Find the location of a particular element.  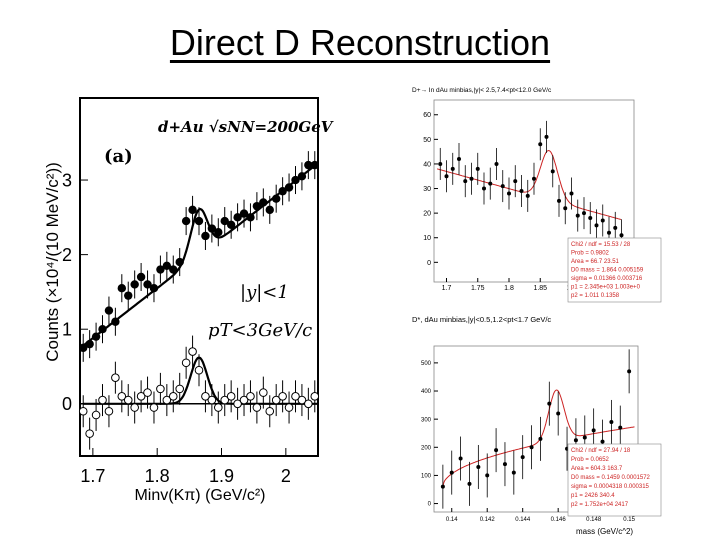

slide-title: Direct D Reconstruction is located at coordinates (360, 42).